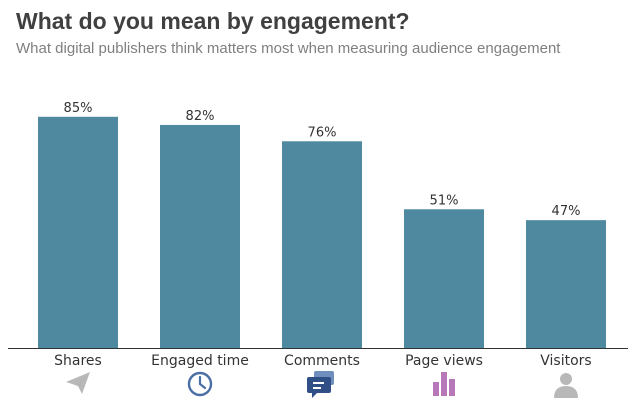 The image size is (636, 400). What do you see at coordinates (320, 384) in the screenshot?
I see `chat-bubbles-icon` at bounding box center [320, 384].